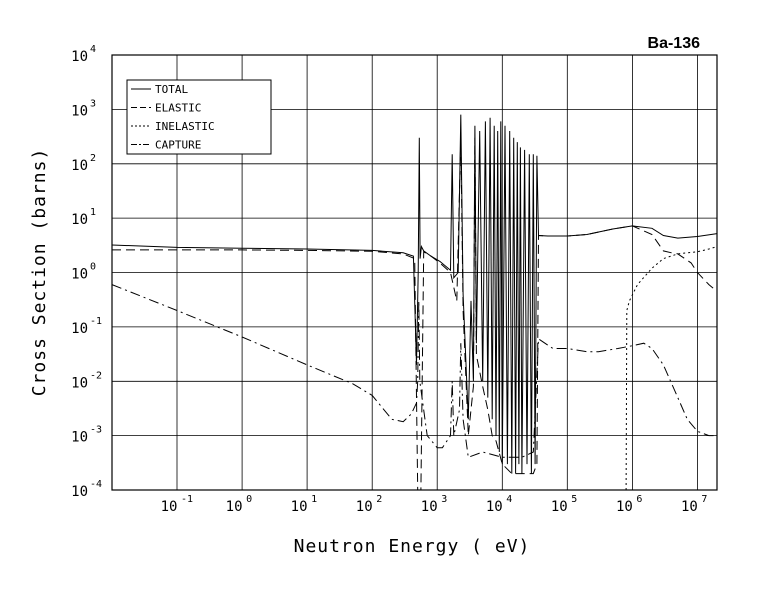 This screenshot has height=590, width=780. What do you see at coordinates (96, 375) in the screenshot?
I see `y-tick-exponent: -2` at bounding box center [96, 375].